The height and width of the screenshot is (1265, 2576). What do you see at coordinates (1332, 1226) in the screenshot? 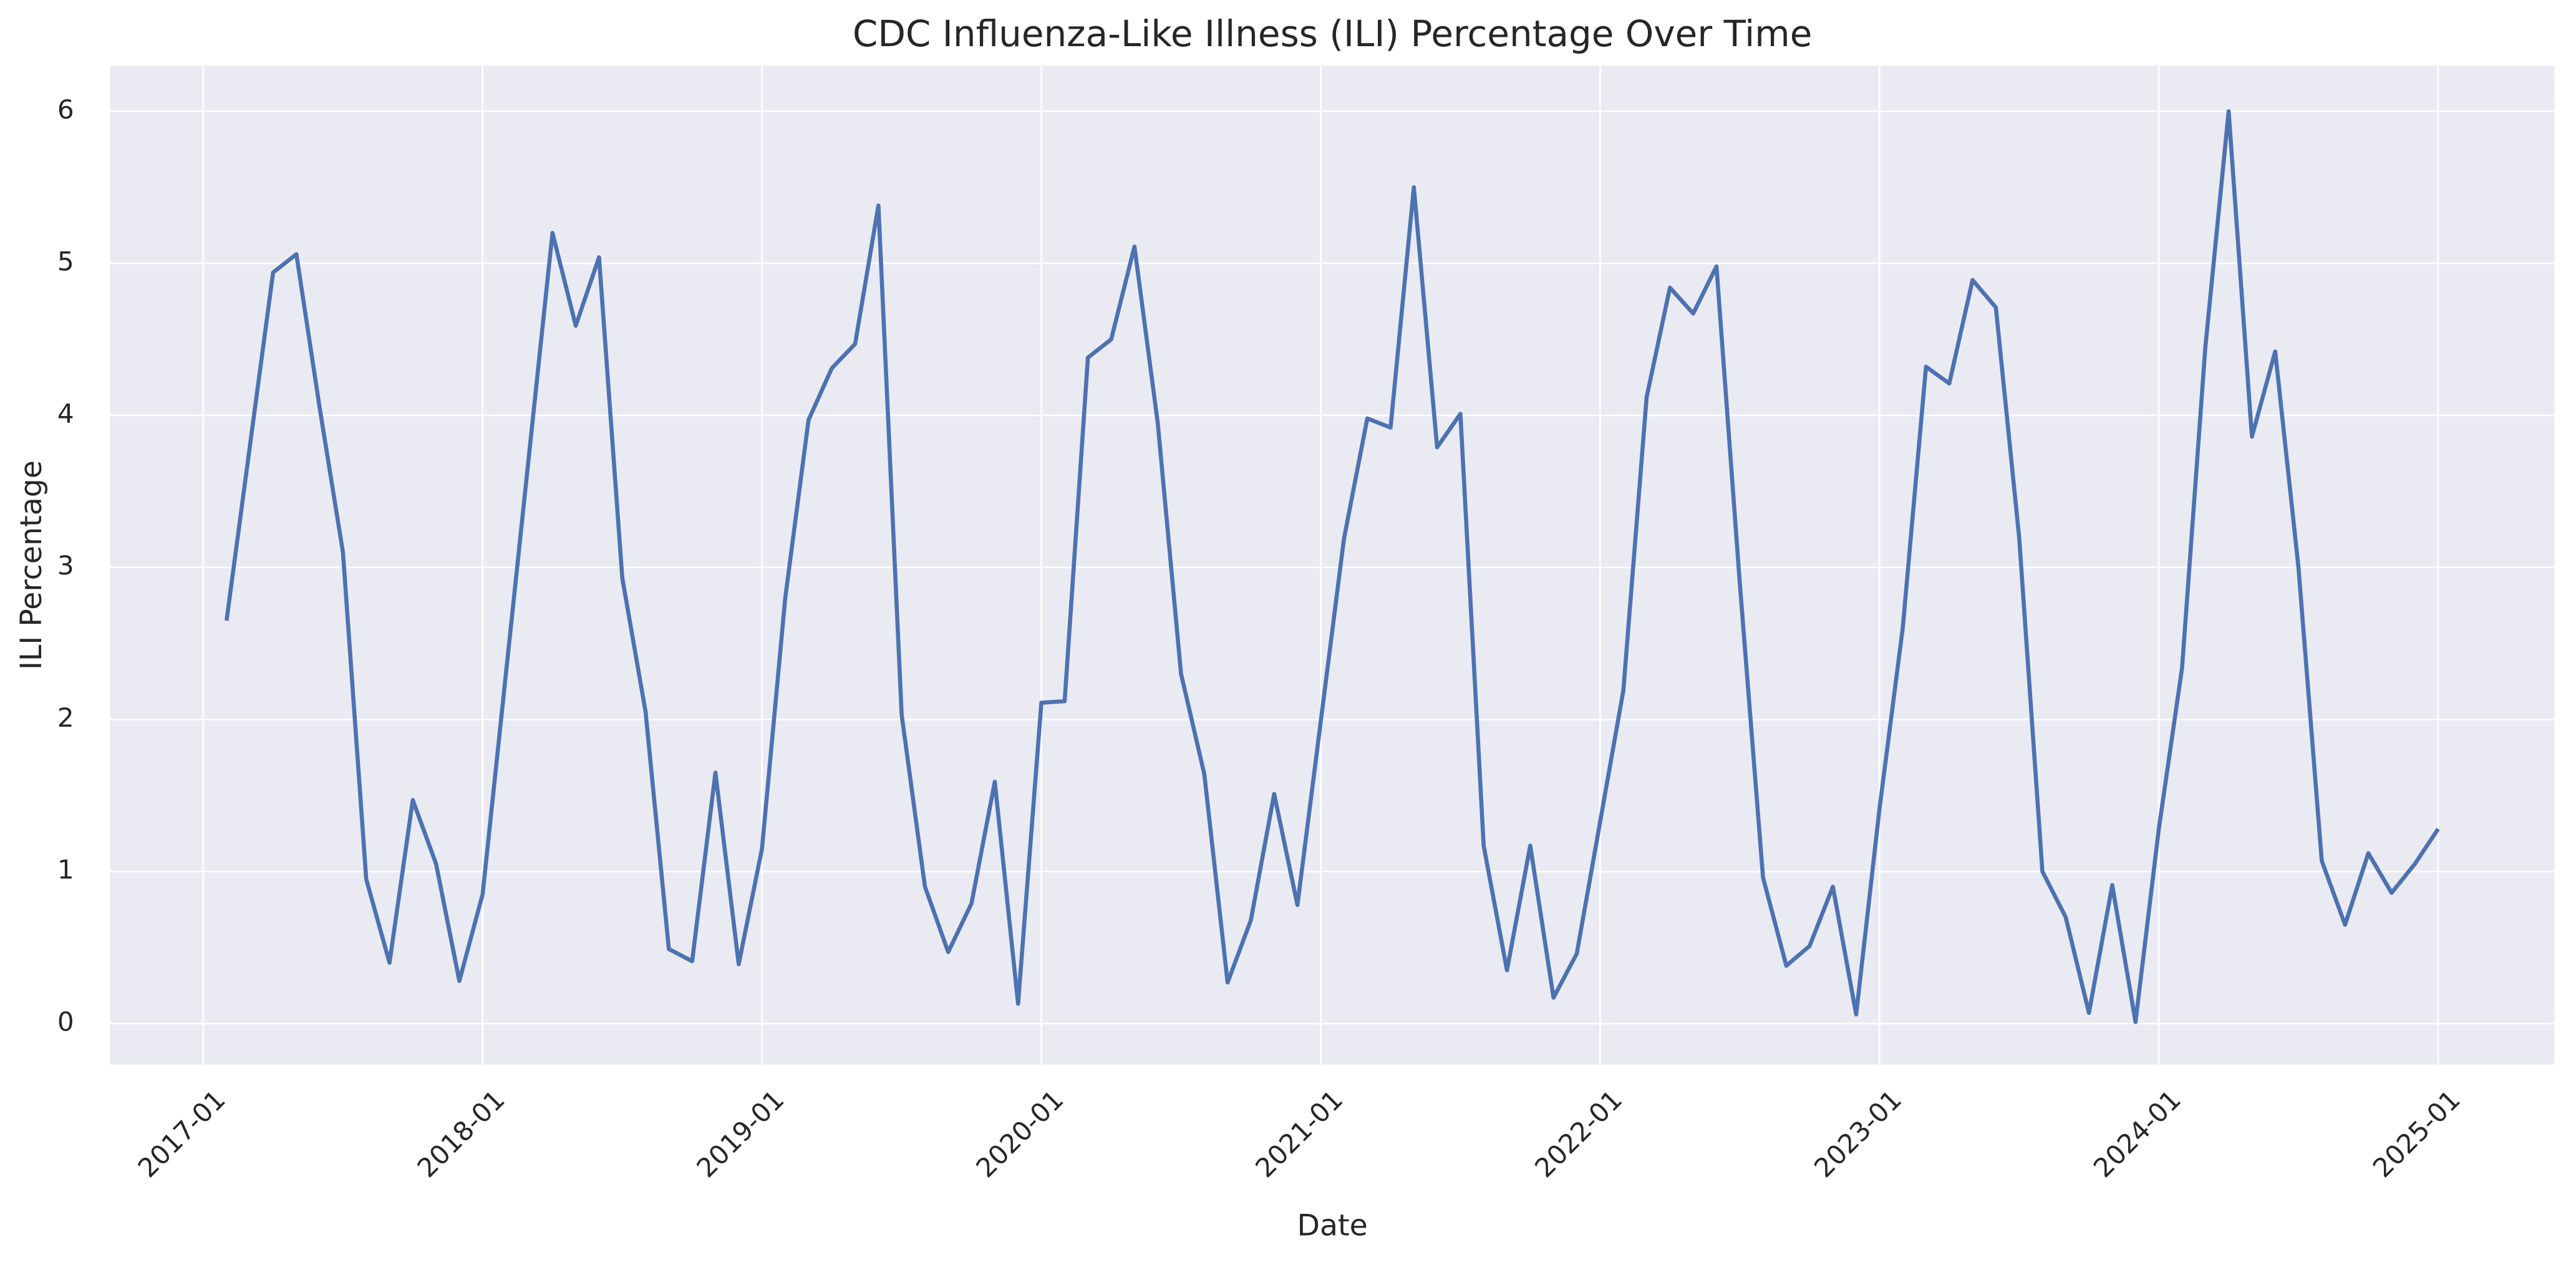
I see `x-axis-label: Date` at bounding box center [1332, 1226].